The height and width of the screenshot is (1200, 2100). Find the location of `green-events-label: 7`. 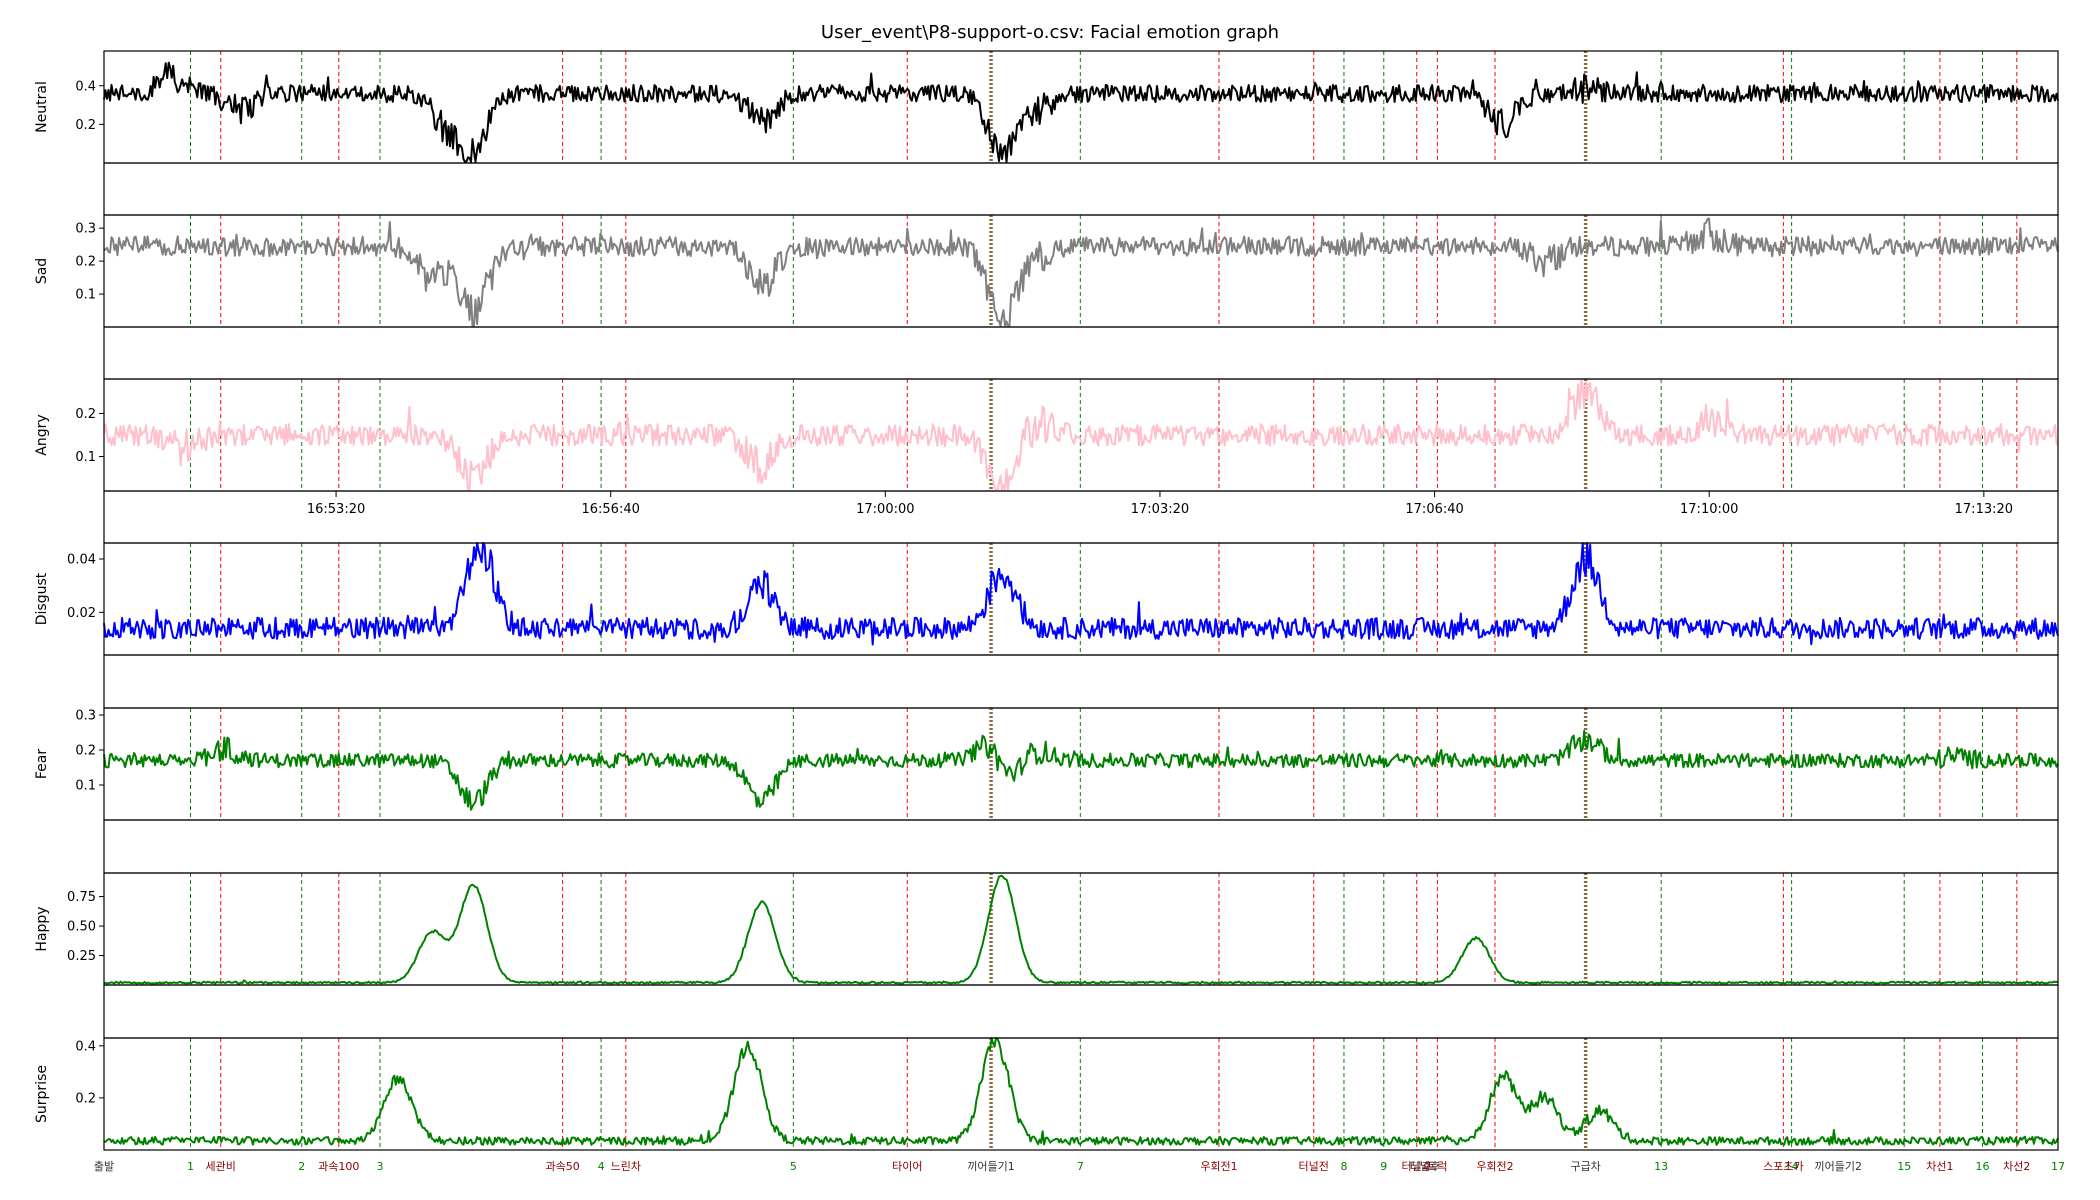

green-events-label: 7 is located at coordinates (1080, 1166).